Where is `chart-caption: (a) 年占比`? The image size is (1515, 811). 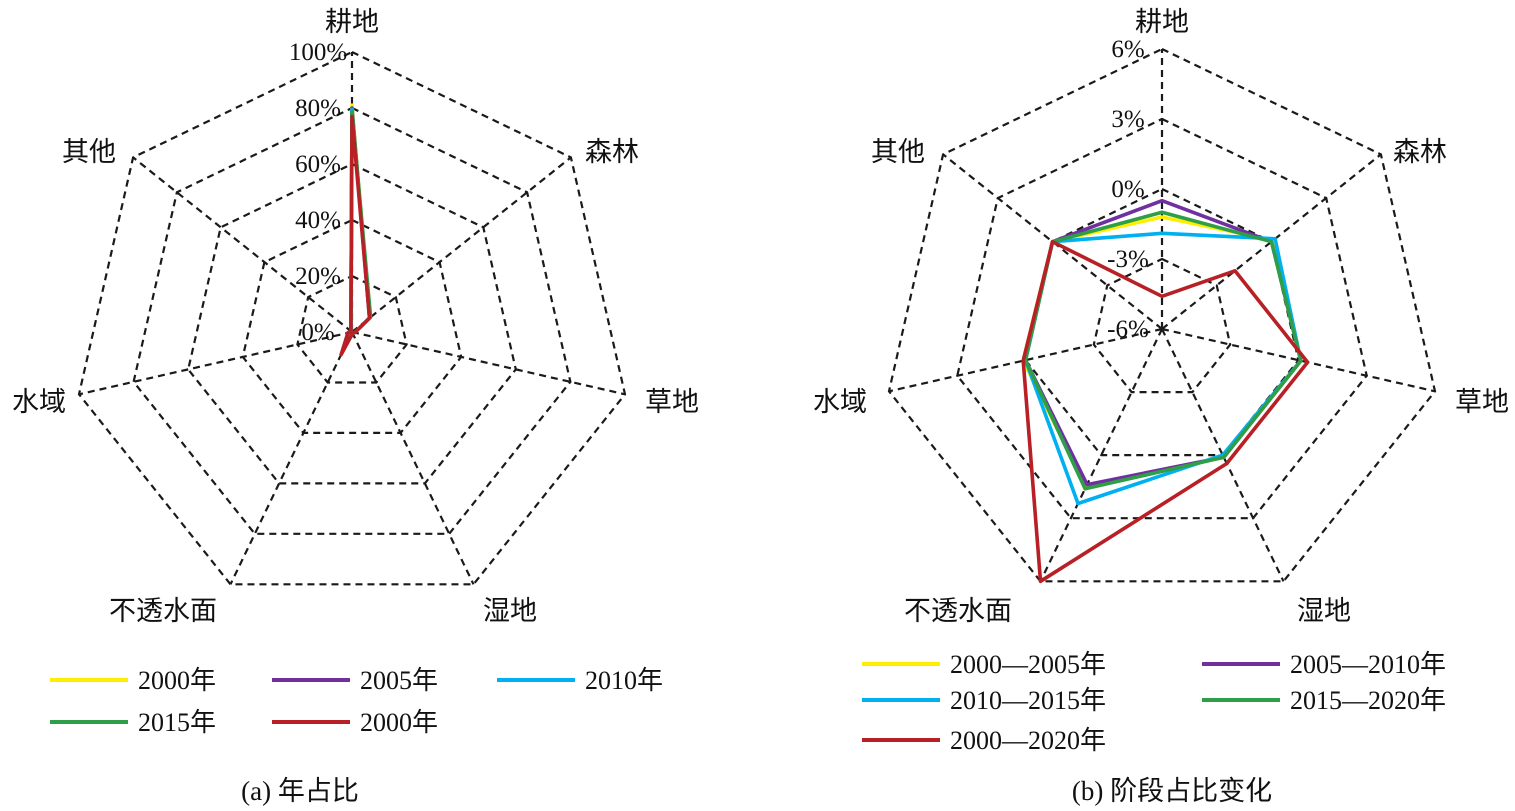
chart-caption: (a) 年占比 is located at coordinates (300, 791).